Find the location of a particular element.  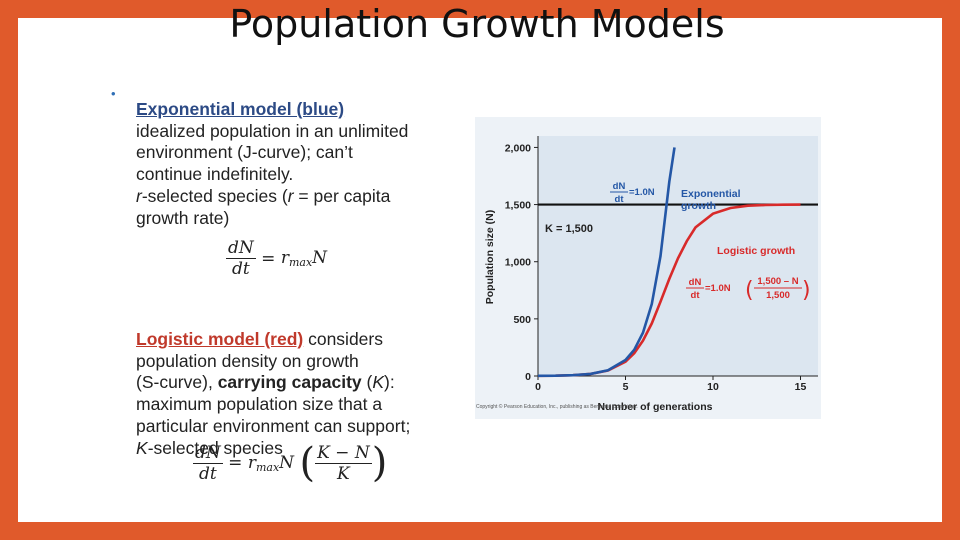

exp-line-3: continue indefinitely. is located at coordinates (215, 174).